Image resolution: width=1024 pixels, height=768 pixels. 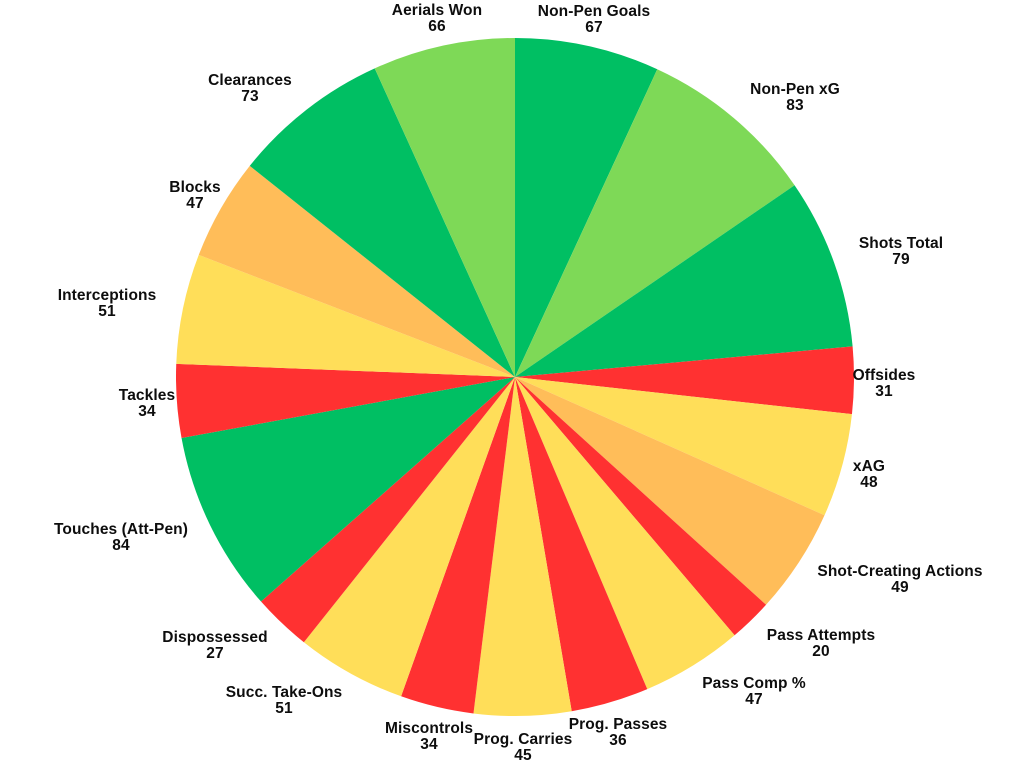 I want to click on slice-name-text: Shot-Creating Actions, so click(x=900, y=571).